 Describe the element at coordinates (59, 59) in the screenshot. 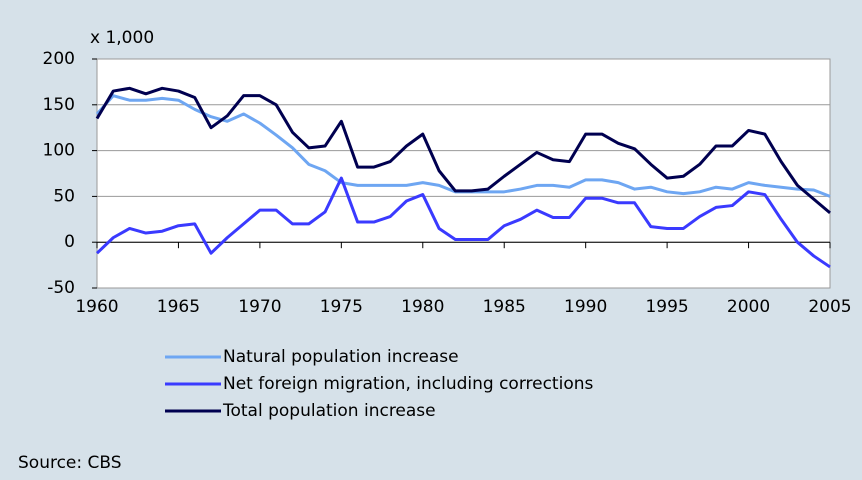

I see `y-tick-label: 200` at that location.